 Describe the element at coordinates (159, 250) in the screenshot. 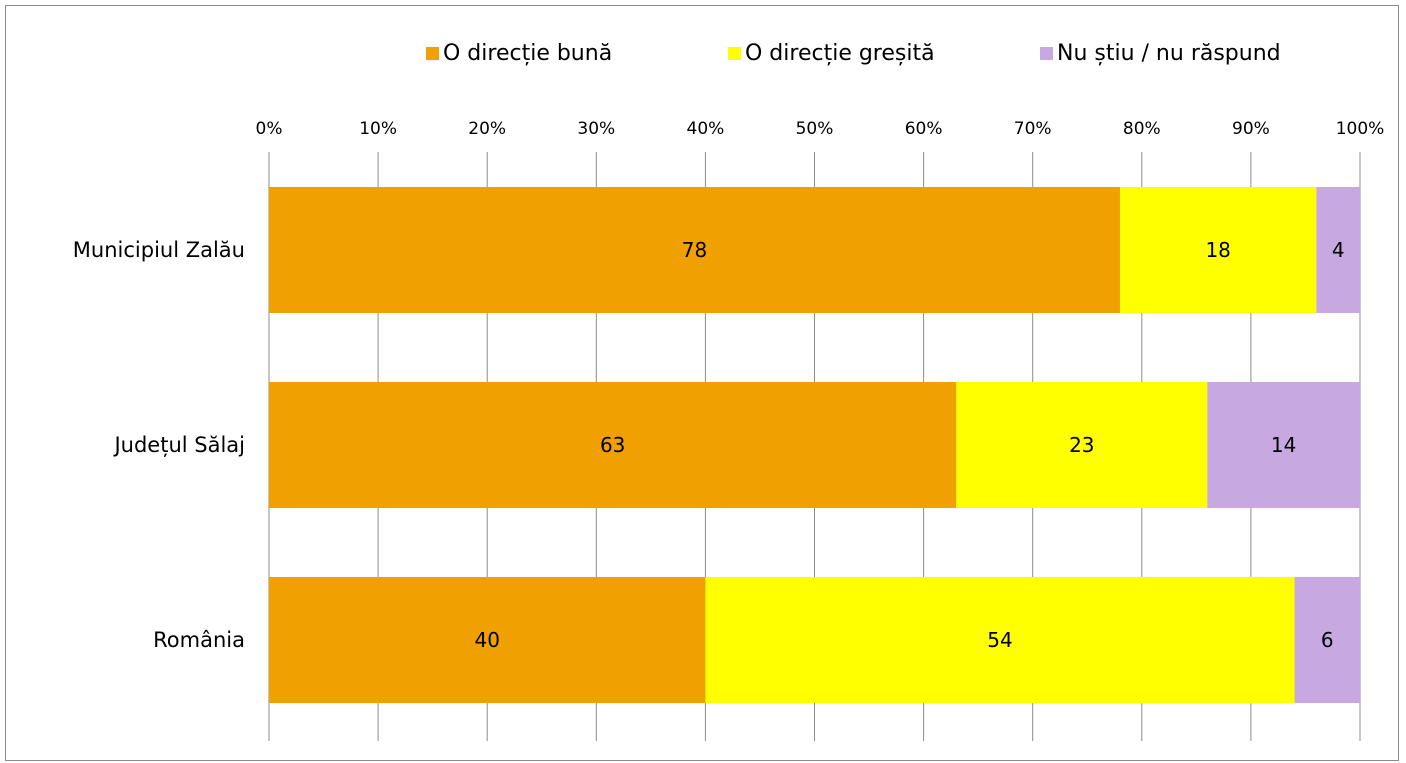

I see `category-label: Municipiul Zalău` at that location.